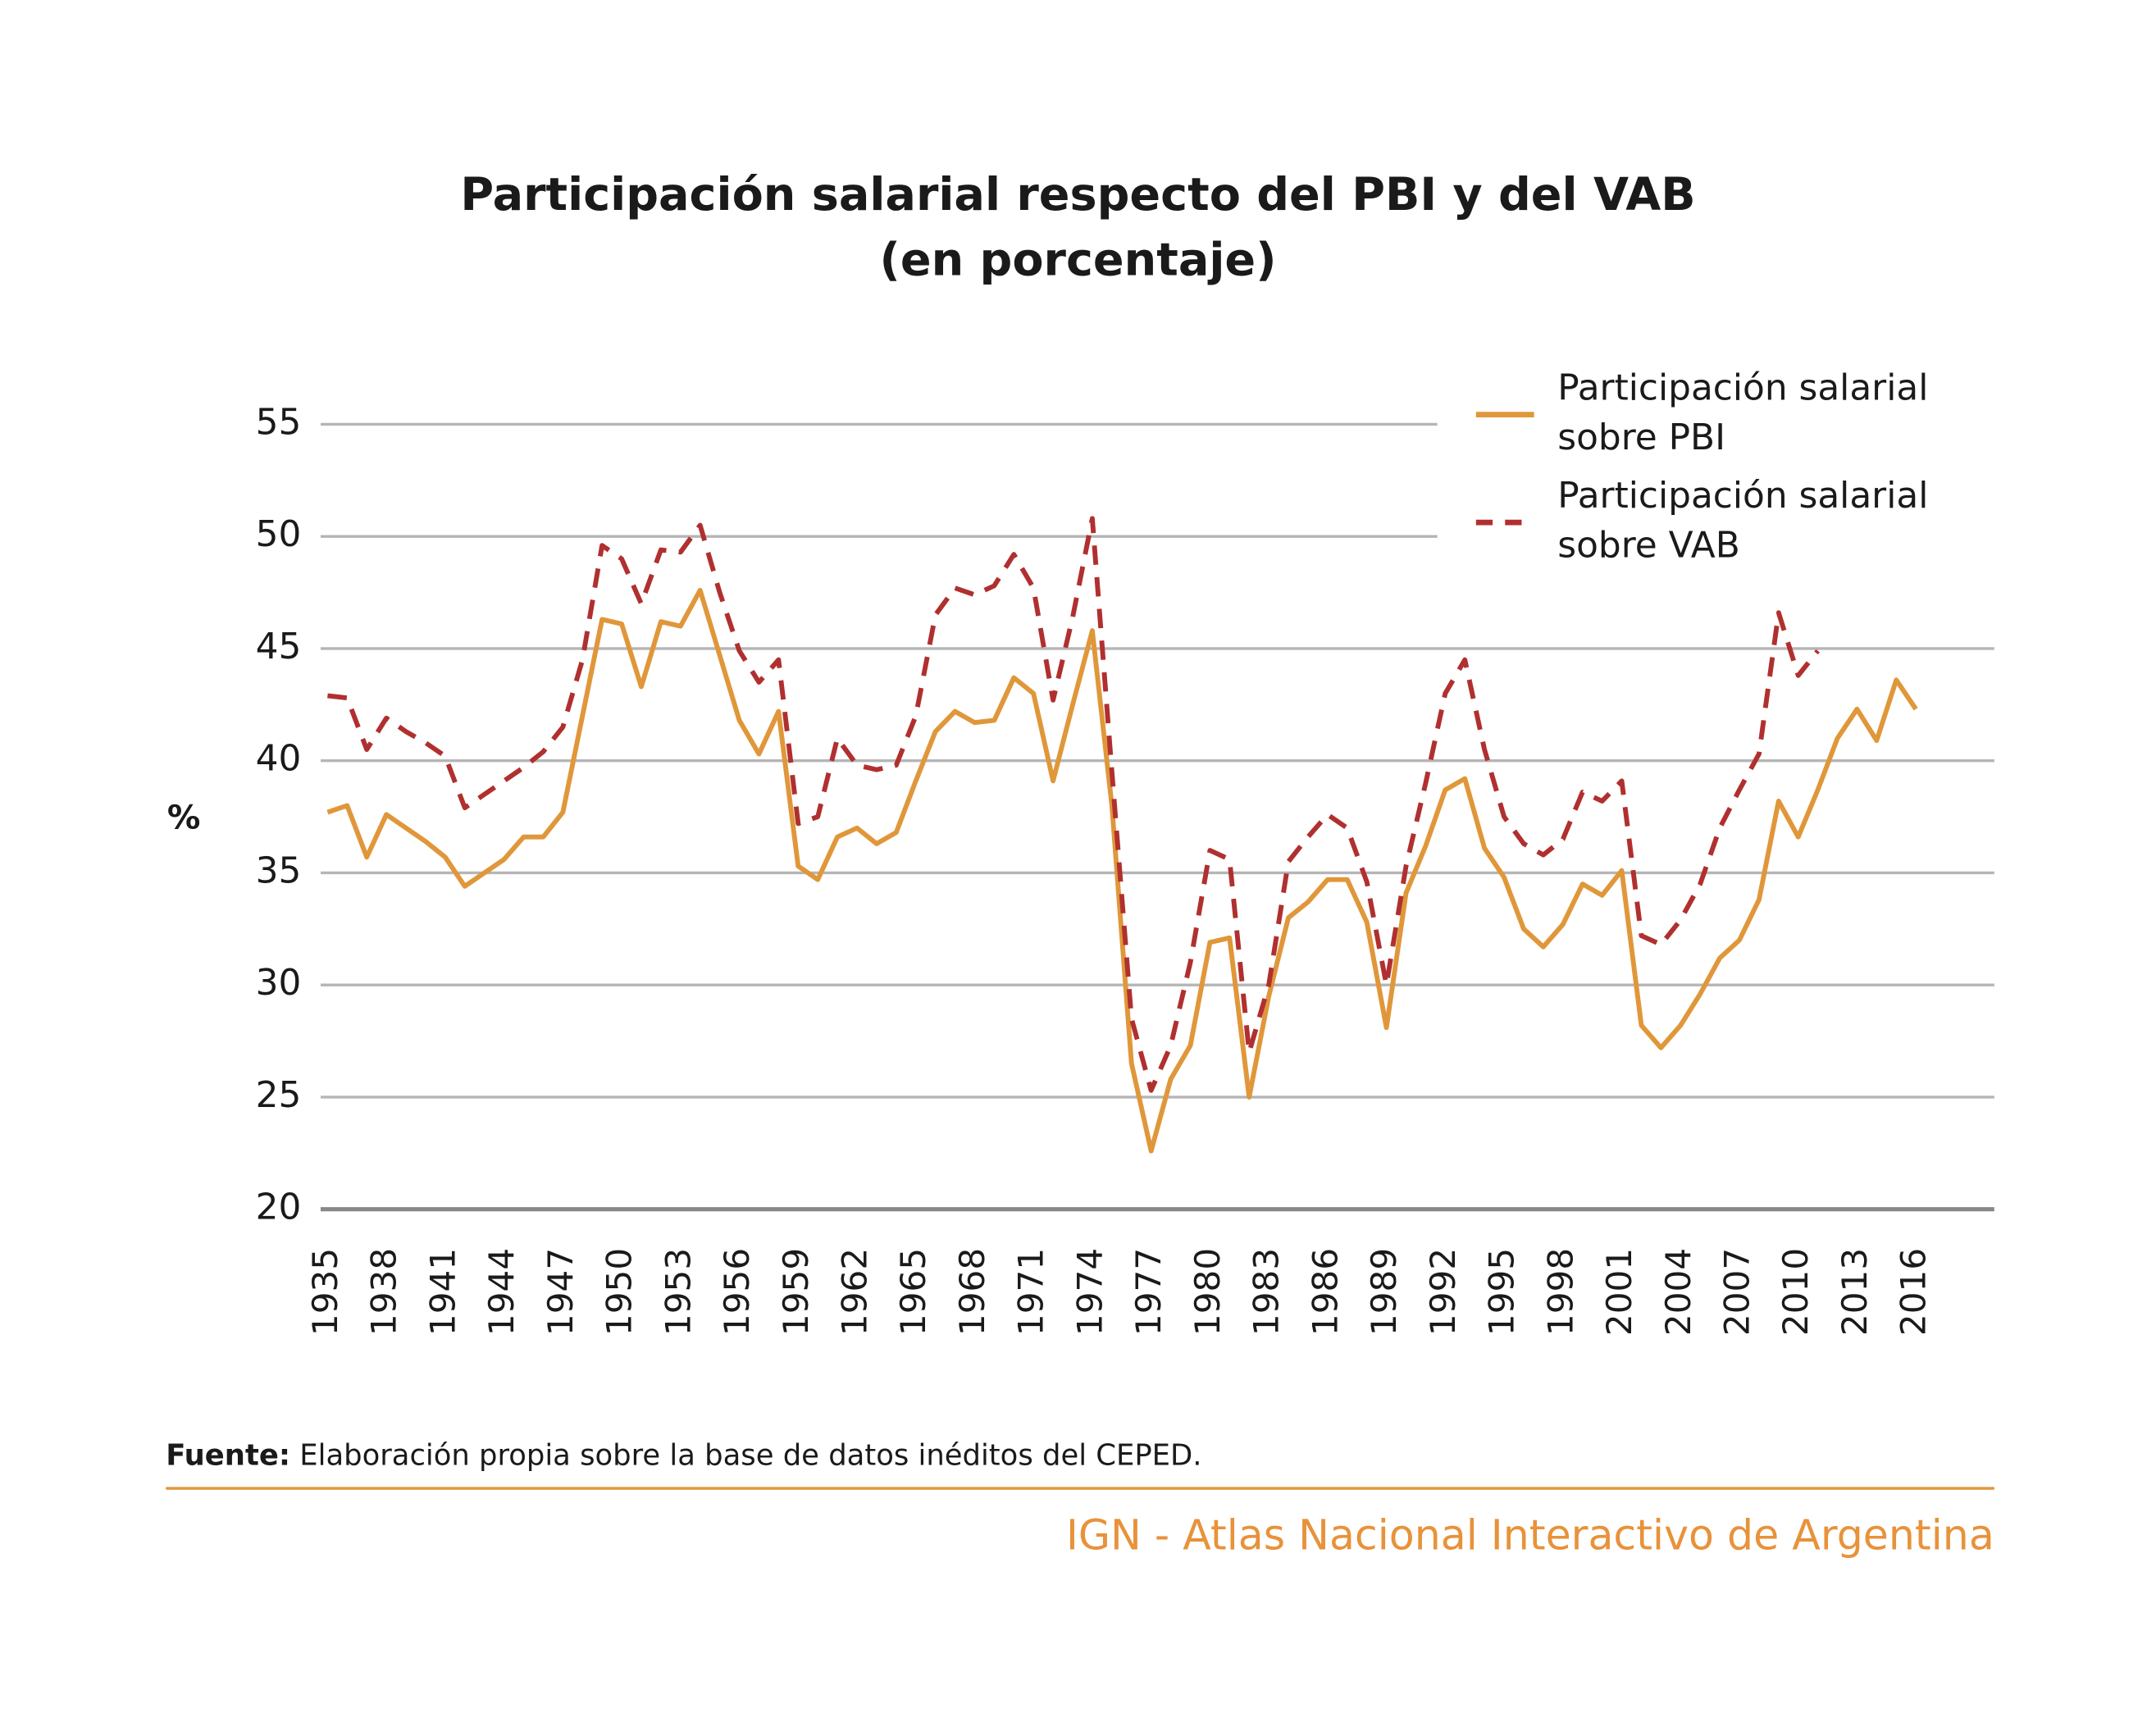 This screenshot has width=2156, height=1722. Describe the element at coordinates (1649, 545) in the screenshot. I see `legend-label-line: sobre VAB` at that location.